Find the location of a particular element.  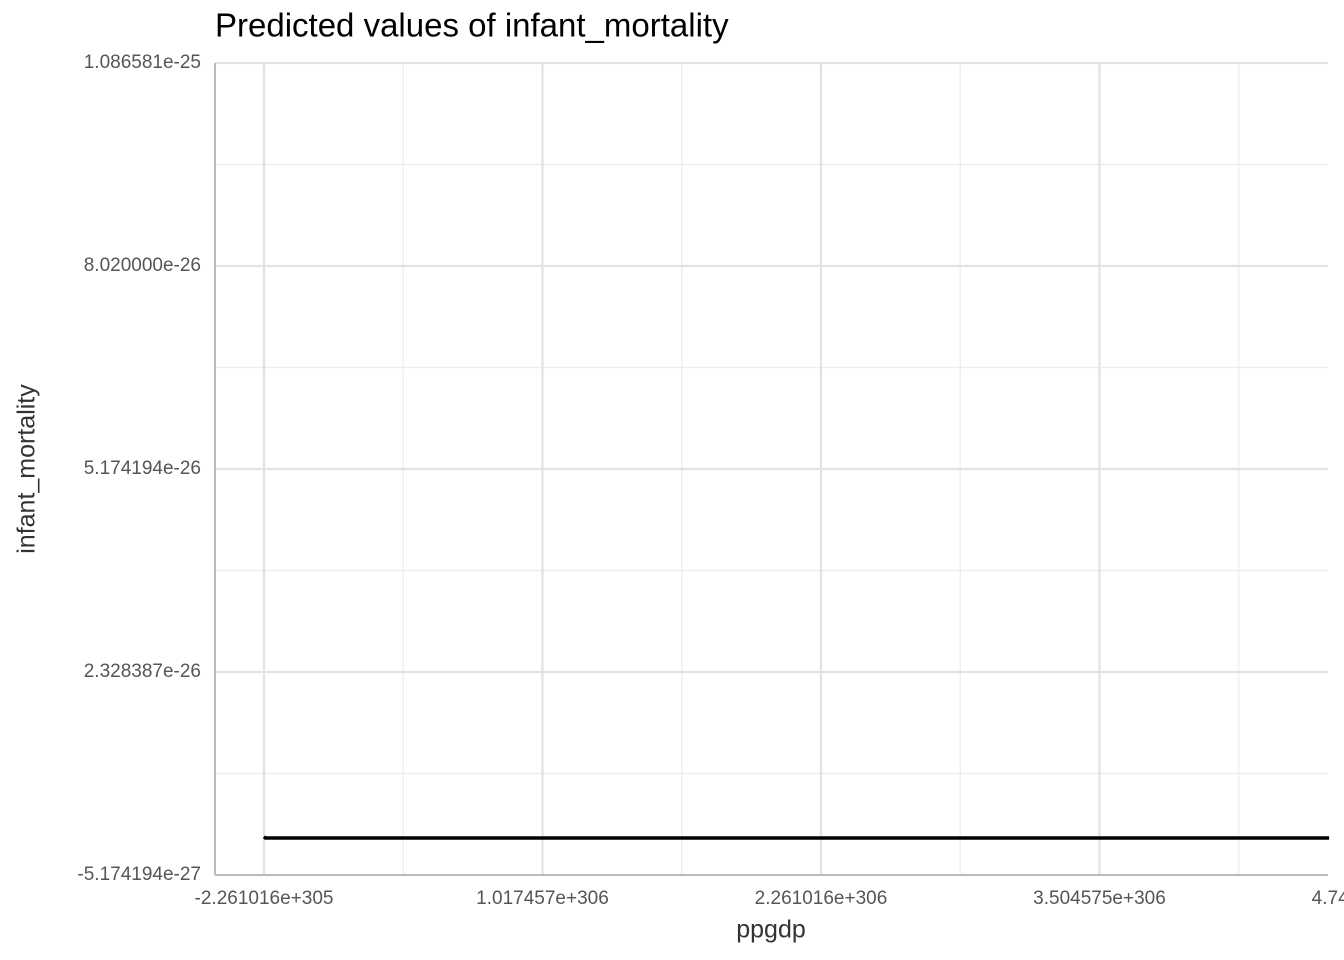

x-tick-label: 4.748134e+306 is located at coordinates (1328, 898).